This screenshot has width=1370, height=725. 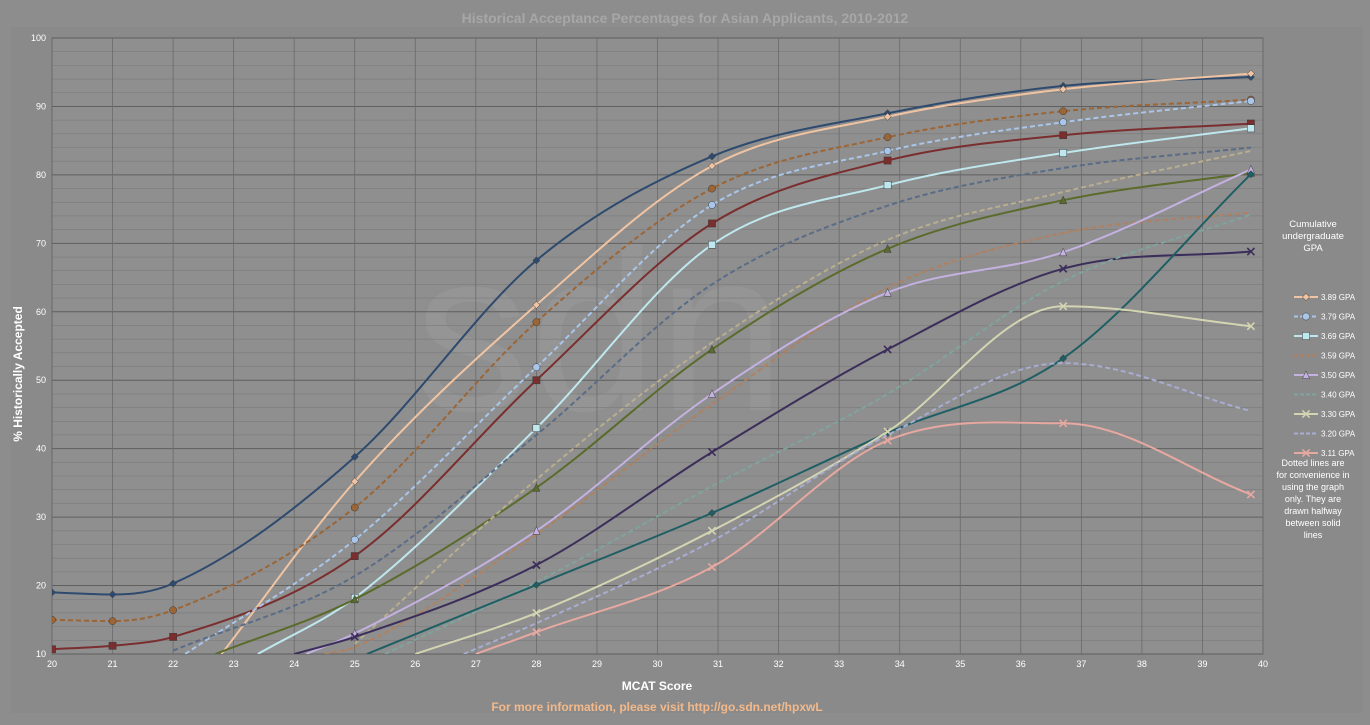 I want to click on legend-entry: 3.11 GPA, so click(x=1324, y=453).